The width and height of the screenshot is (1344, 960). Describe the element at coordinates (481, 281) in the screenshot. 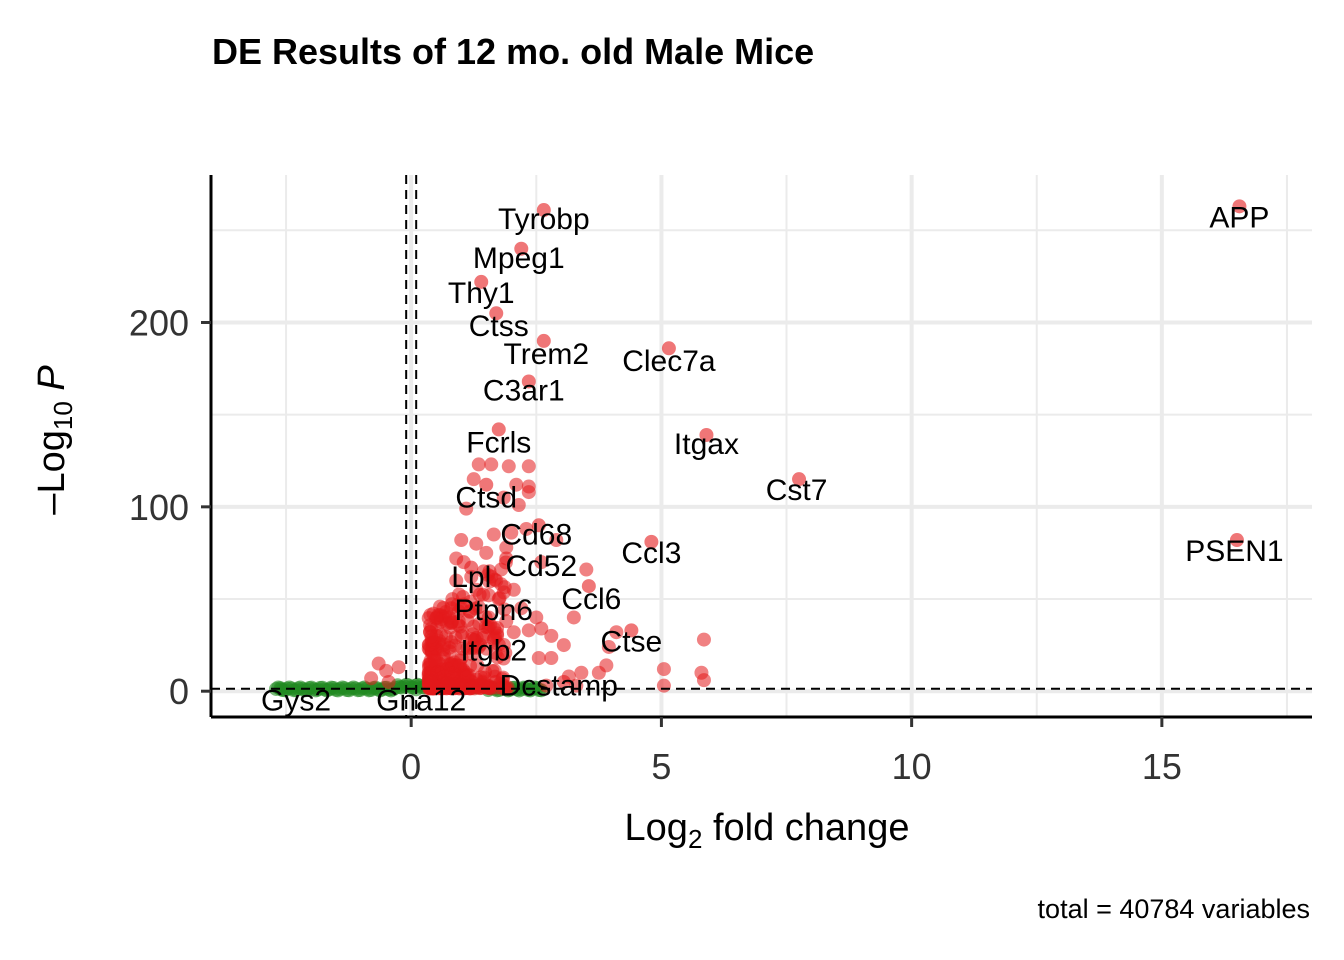

I see `labeled-point-thy1` at that location.